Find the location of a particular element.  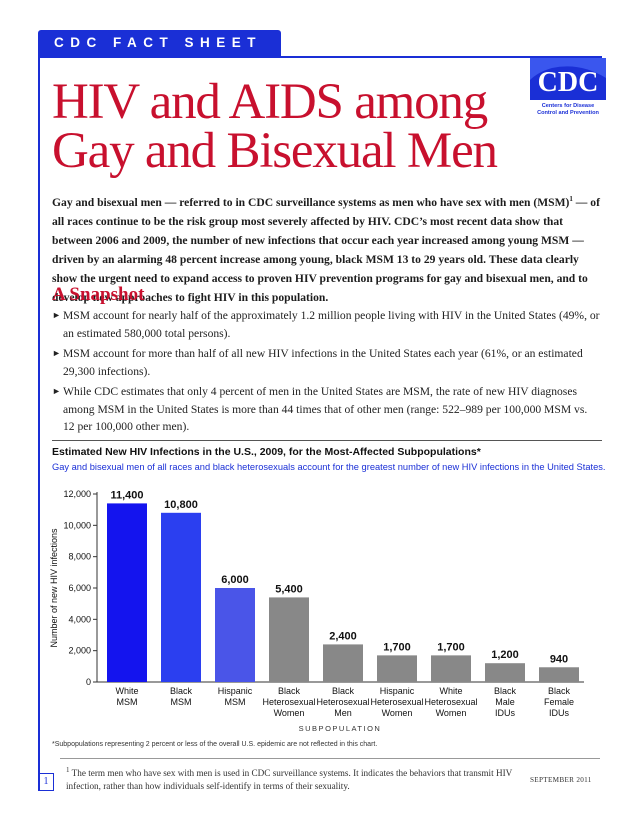

page-title: HIV and AIDS among Gay and Bisexual Men is located at coordinates (287, 128).